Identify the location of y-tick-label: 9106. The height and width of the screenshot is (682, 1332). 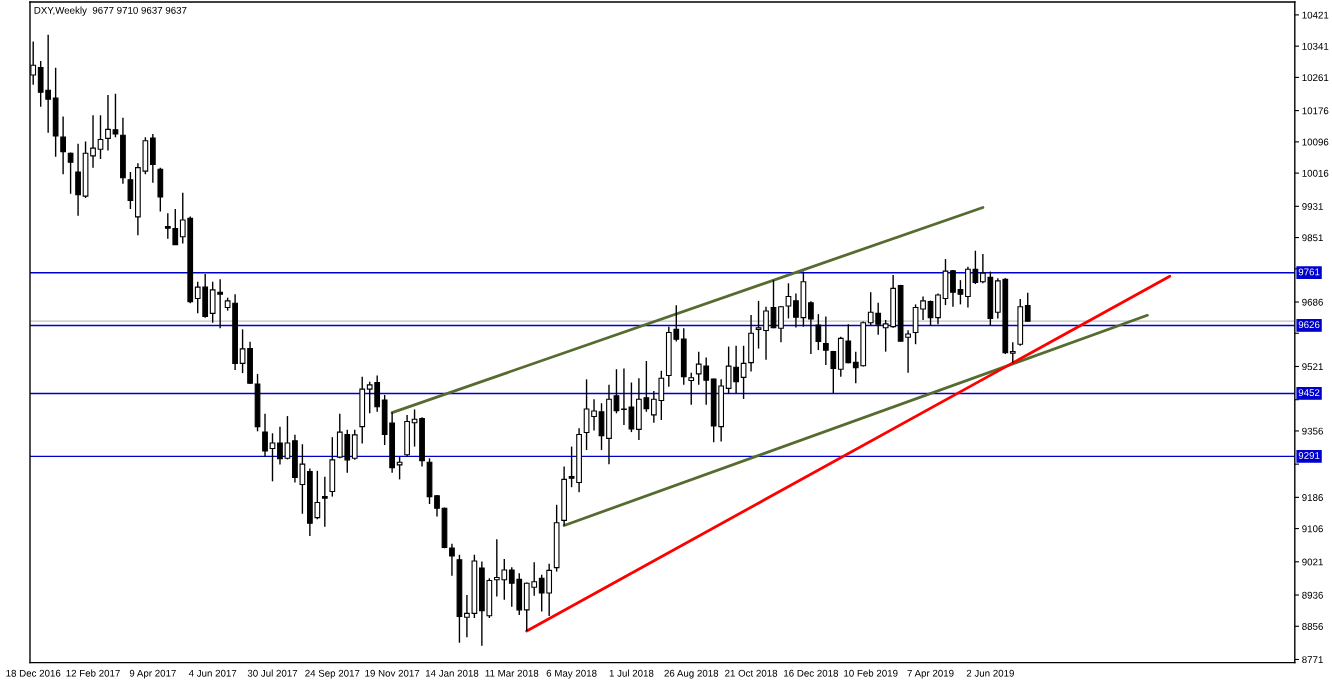
(1312, 529).